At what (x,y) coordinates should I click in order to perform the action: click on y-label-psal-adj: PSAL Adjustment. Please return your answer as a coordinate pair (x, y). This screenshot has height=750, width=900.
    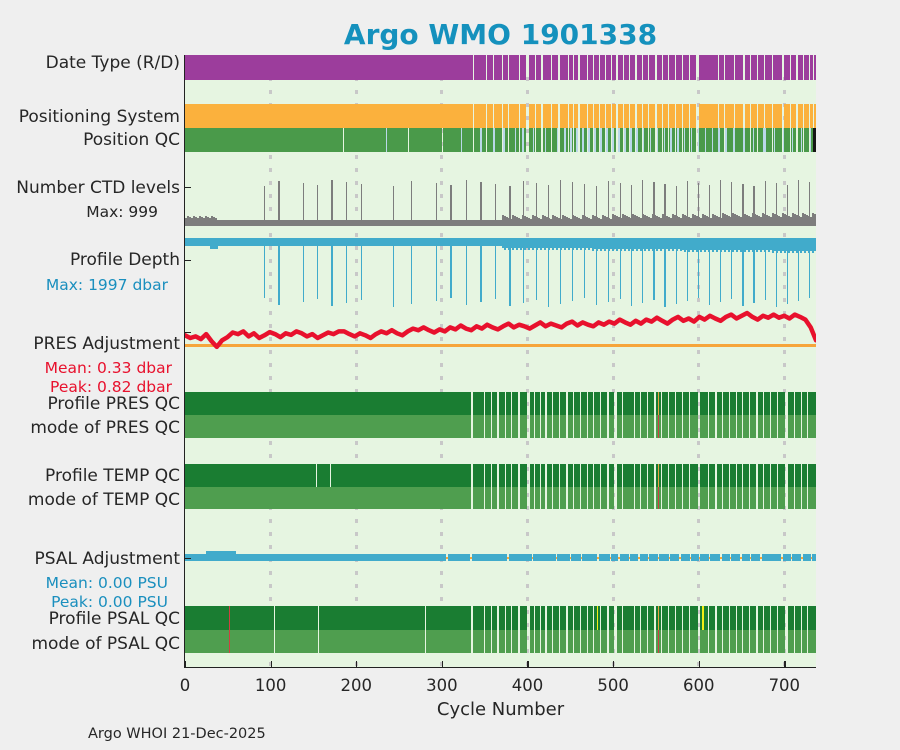
    Looking at the image, I should click on (107, 559).